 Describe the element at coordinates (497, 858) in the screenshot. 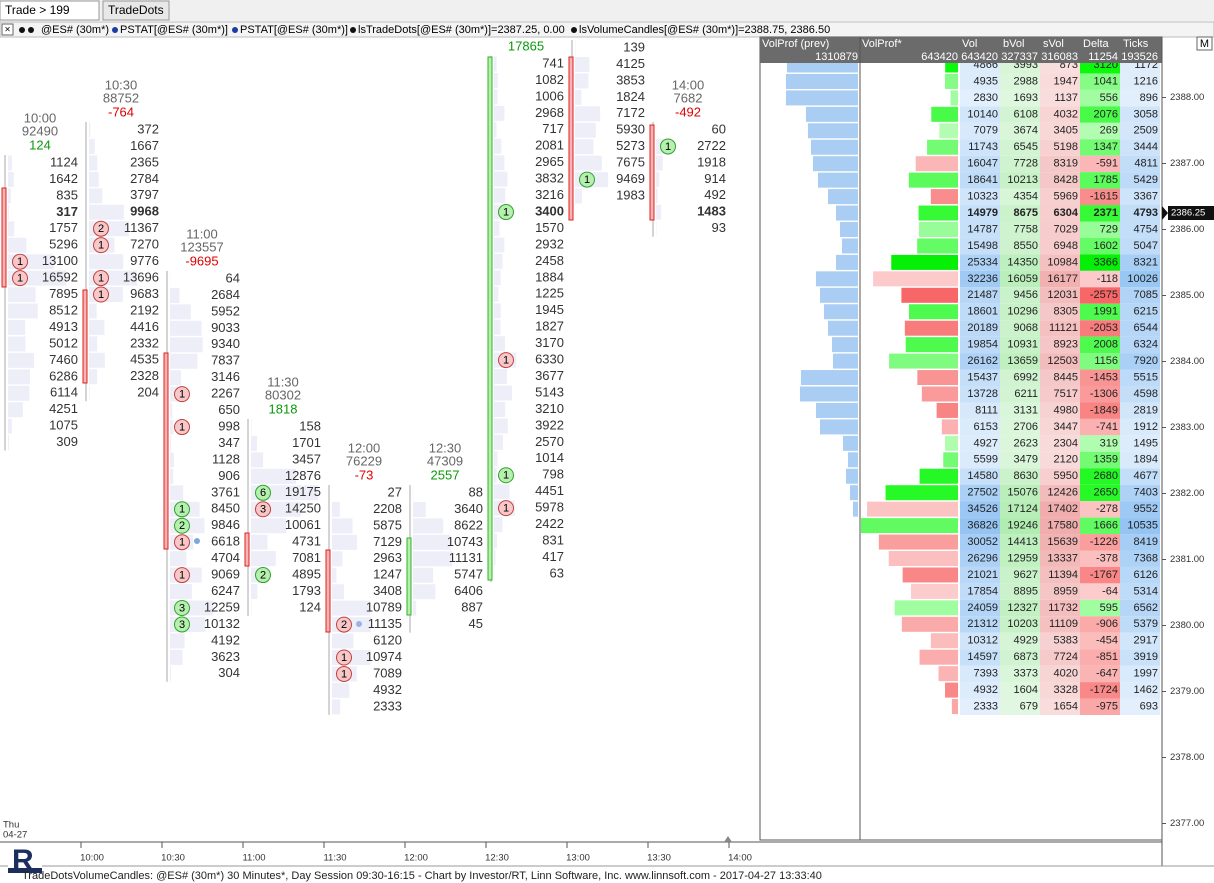

I see `time-label: 12:30` at that location.